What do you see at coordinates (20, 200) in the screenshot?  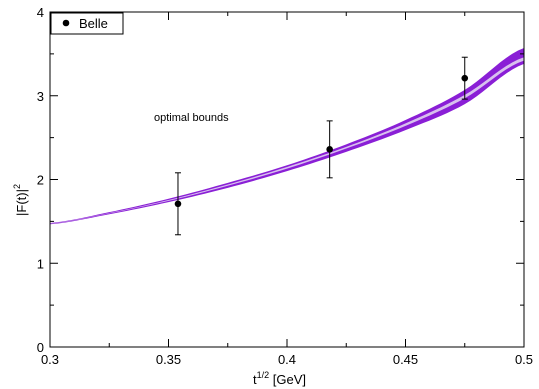 I see `y-axis-label: |F(t)|2` at bounding box center [20, 200].